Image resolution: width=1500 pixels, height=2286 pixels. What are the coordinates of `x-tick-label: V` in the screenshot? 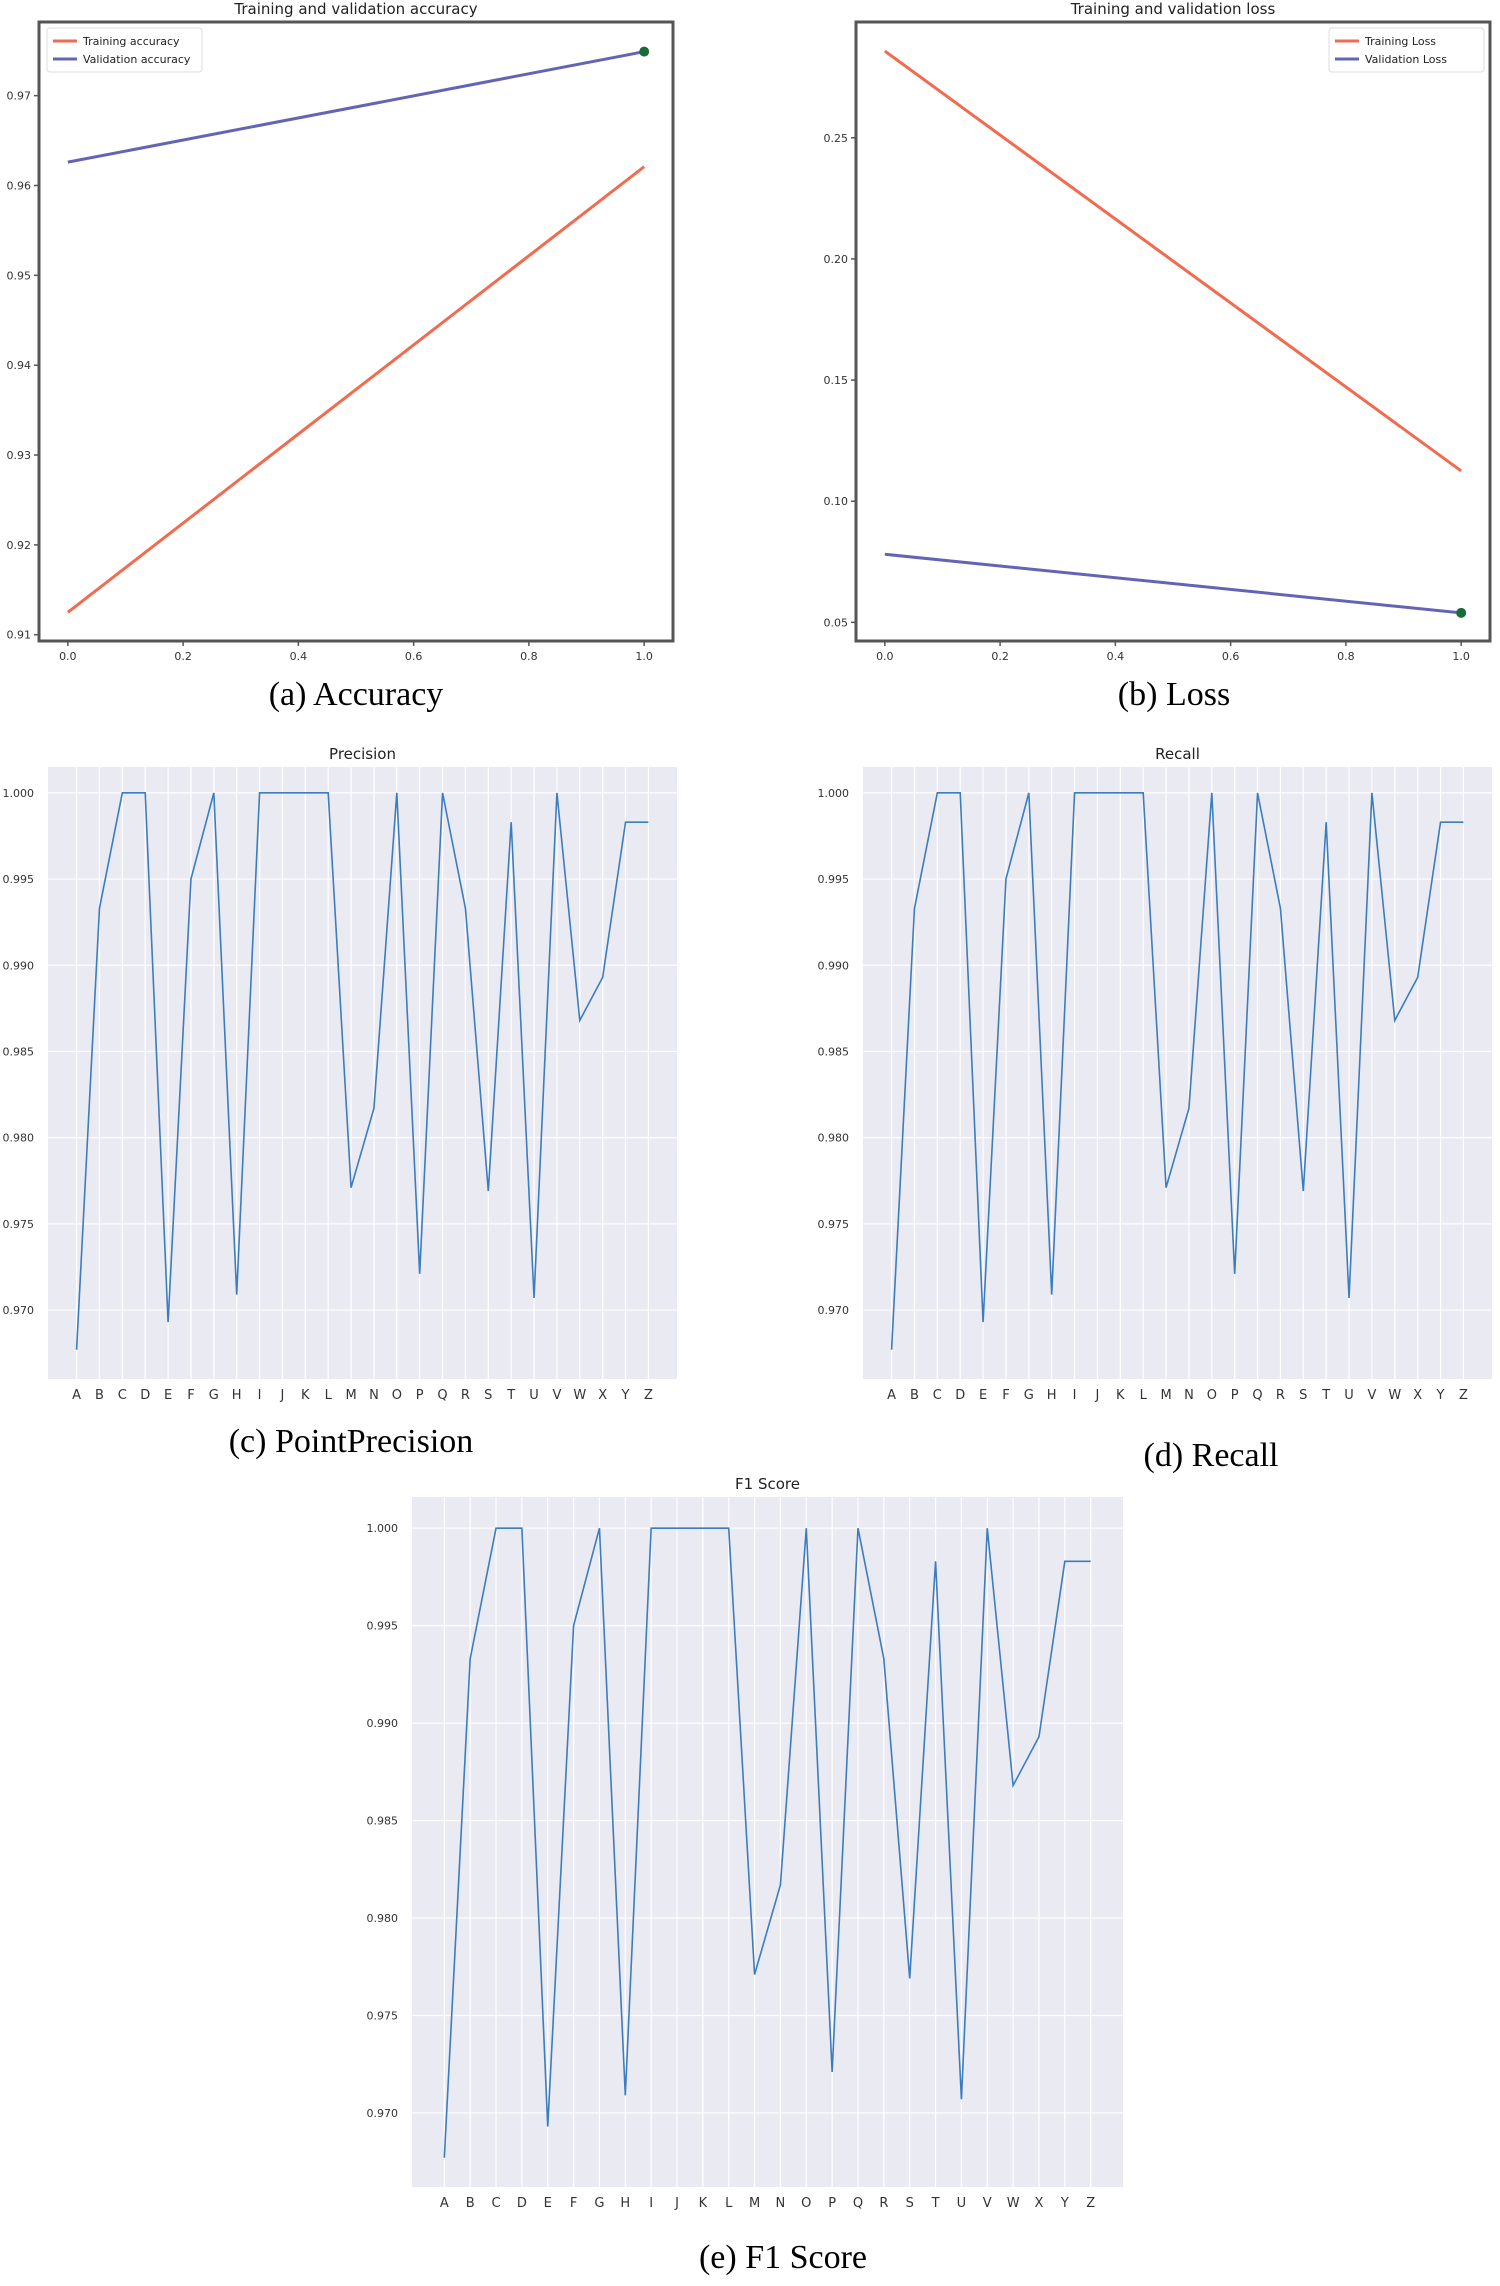 It's located at (556, 1395).